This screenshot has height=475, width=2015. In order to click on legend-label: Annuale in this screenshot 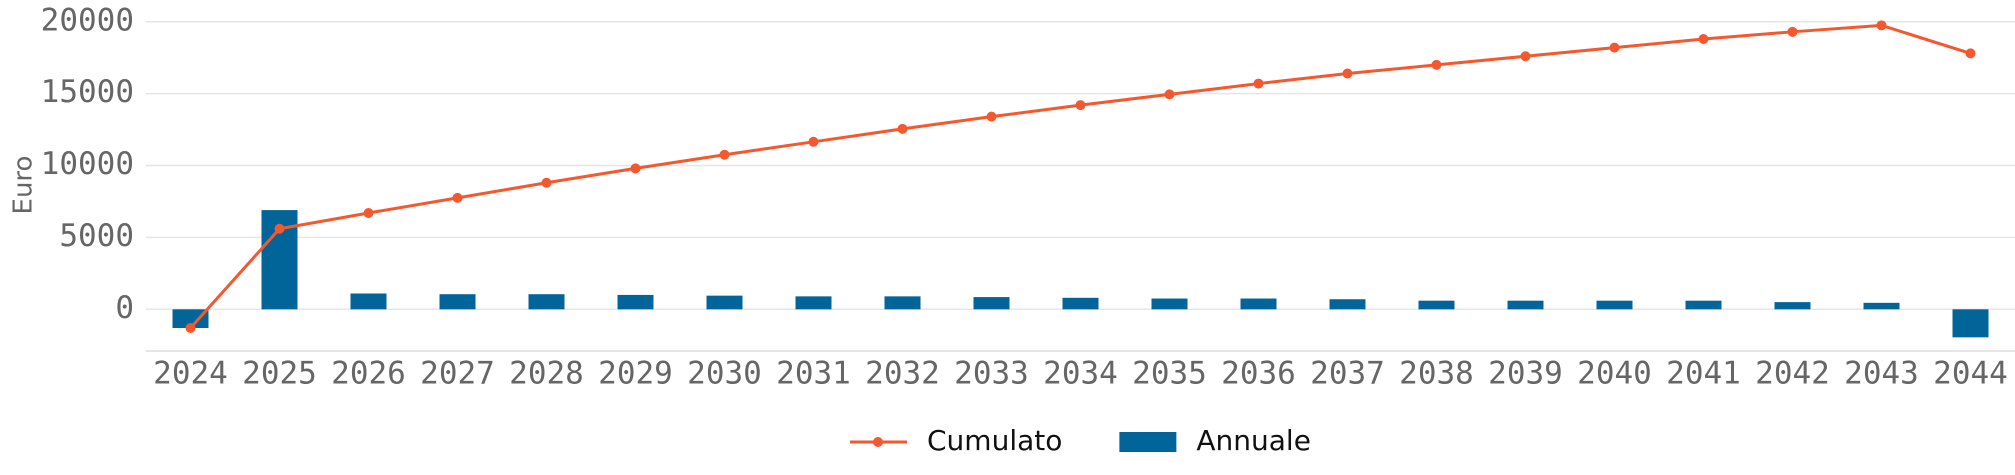, I will do `click(1253, 440)`.